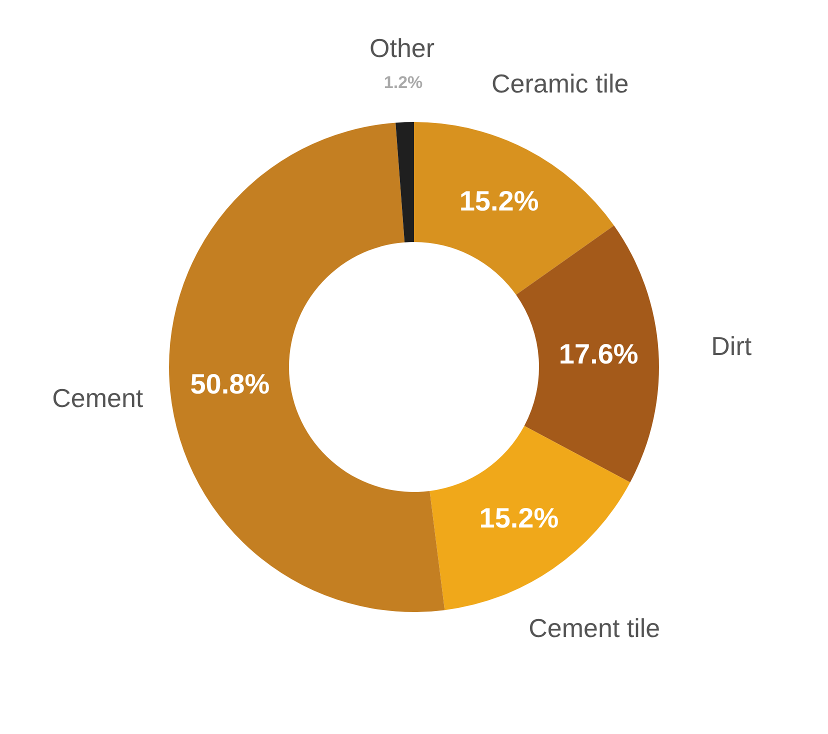 This screenshot has width=828, height=734. Describe the element at coordinates (403, 82) in the screenshot. I see `data-label: 1.2%` at that location.